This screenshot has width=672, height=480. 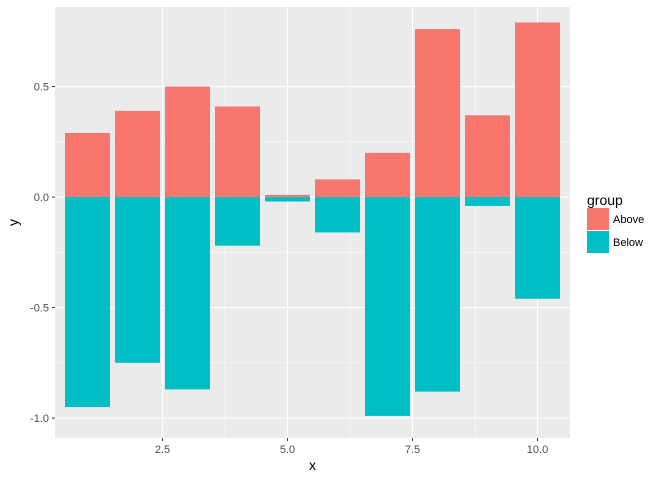 I want to click on y-tick-label: -0.5, so click(x=39, y=309).